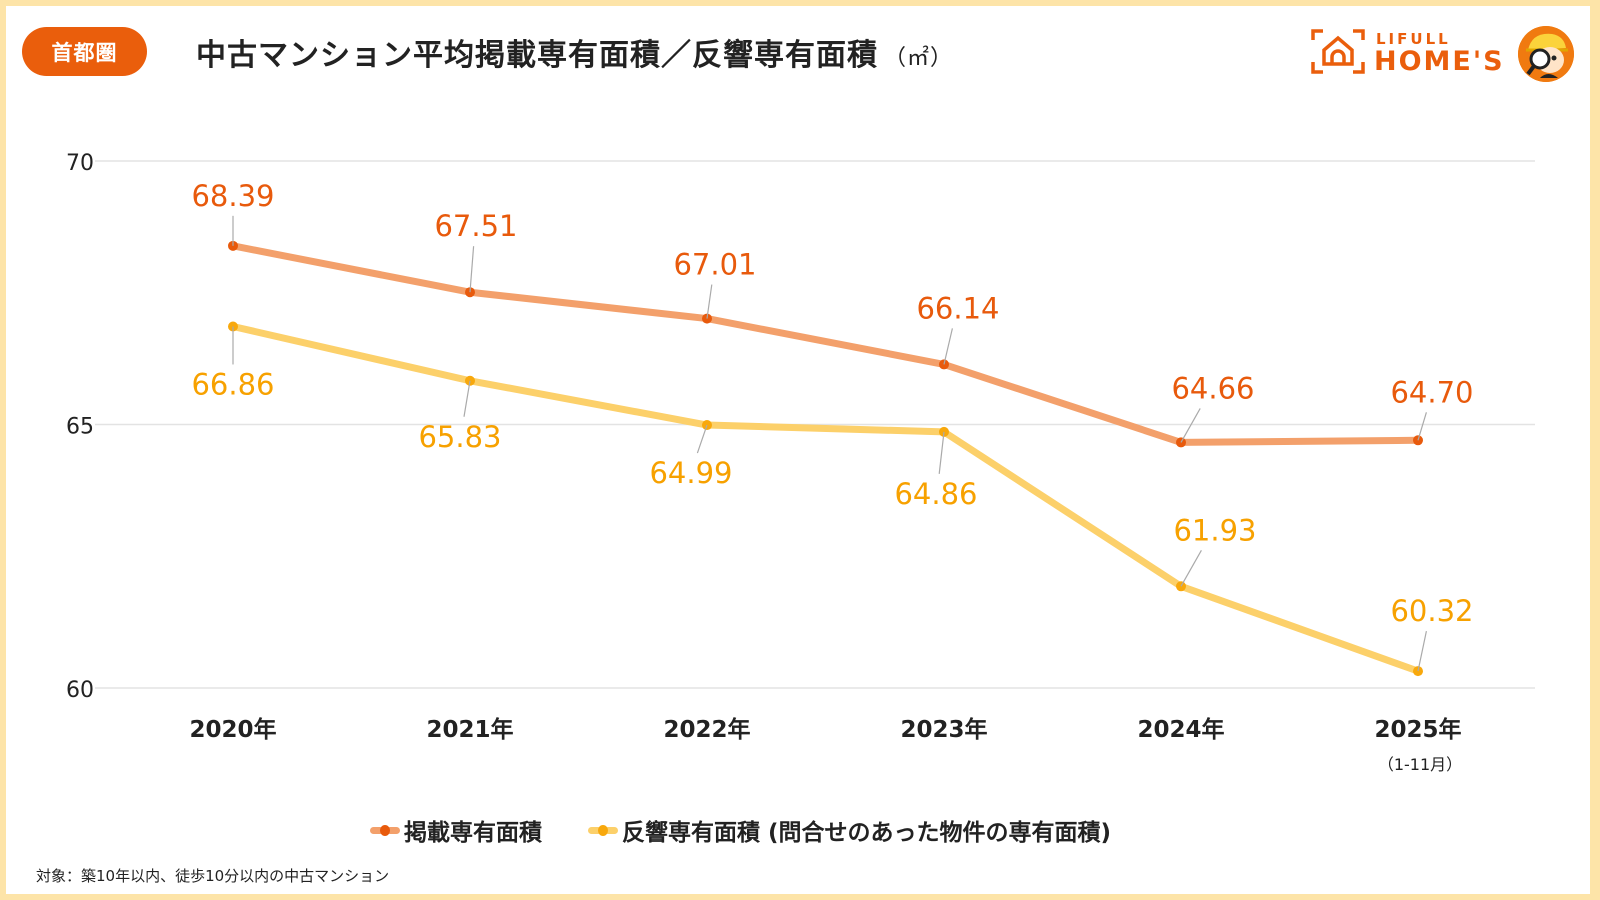  Describe the element at coordinates (84, 51) in the screenshot. I see `region-badge: 首都圏` at that location.